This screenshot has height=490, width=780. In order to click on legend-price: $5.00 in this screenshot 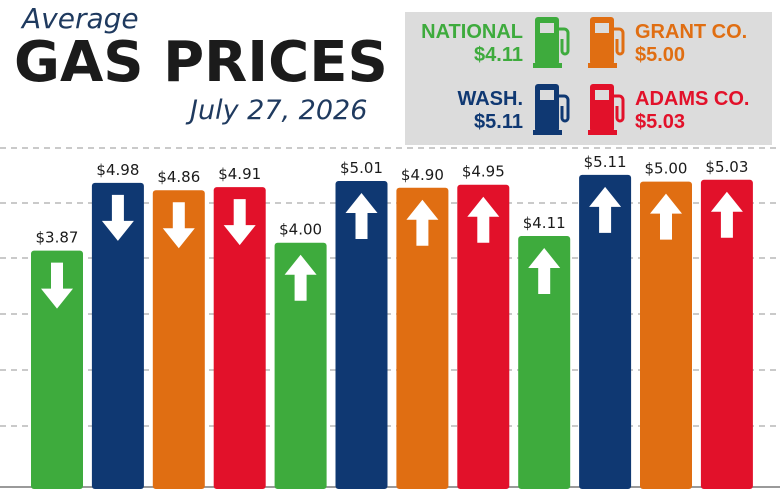, I will do `click(660, 55)`.